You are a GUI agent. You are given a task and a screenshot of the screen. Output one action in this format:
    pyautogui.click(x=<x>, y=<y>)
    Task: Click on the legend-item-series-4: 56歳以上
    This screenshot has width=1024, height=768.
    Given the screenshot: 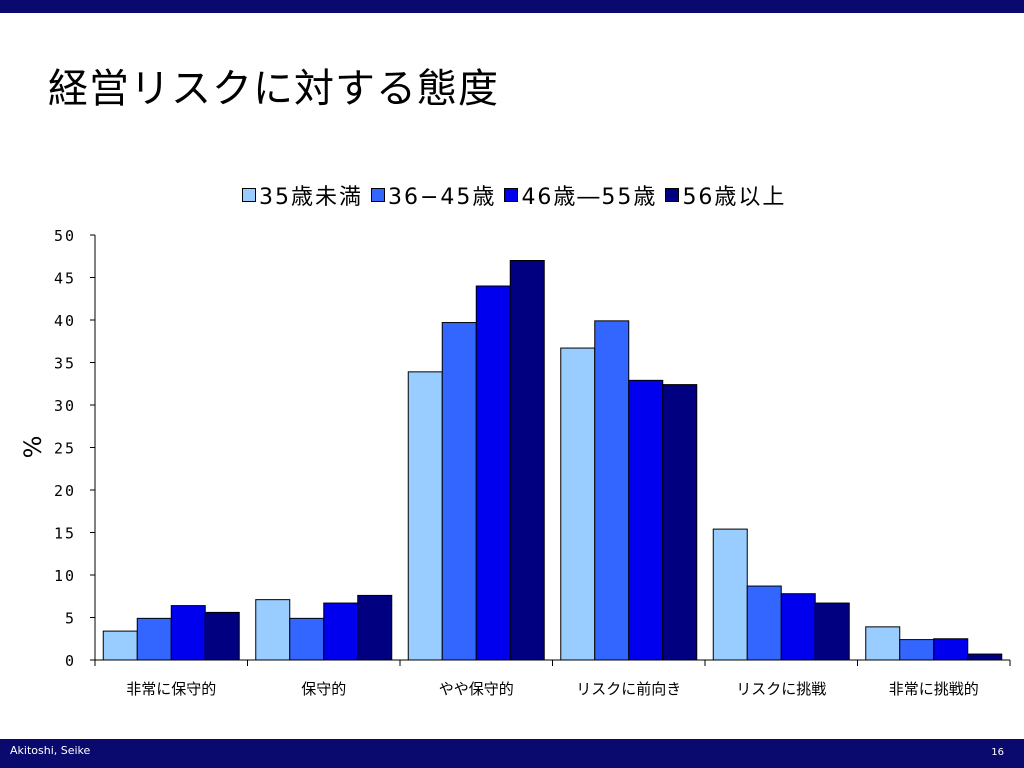 What is the action you would take?
    pyautogui.click(x=725, y=195)
    